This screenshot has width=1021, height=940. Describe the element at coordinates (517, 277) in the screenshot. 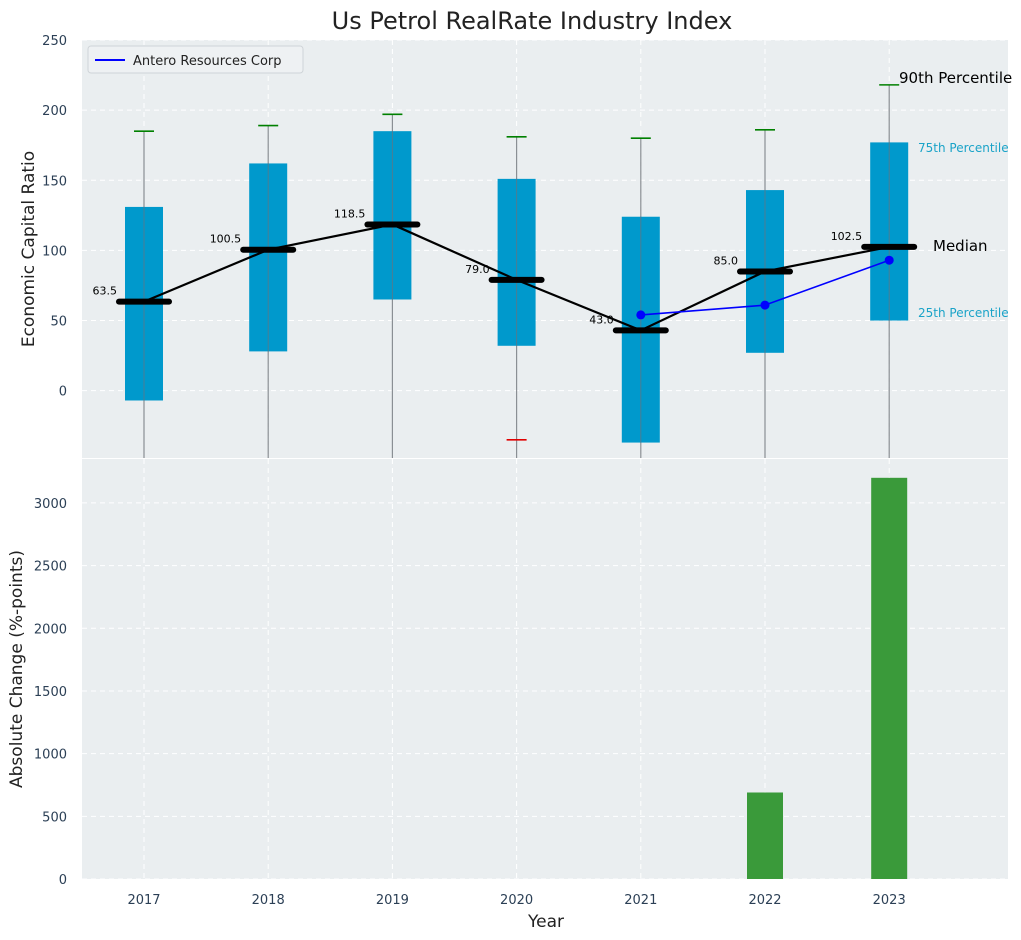

I see `median-markers` at that location.